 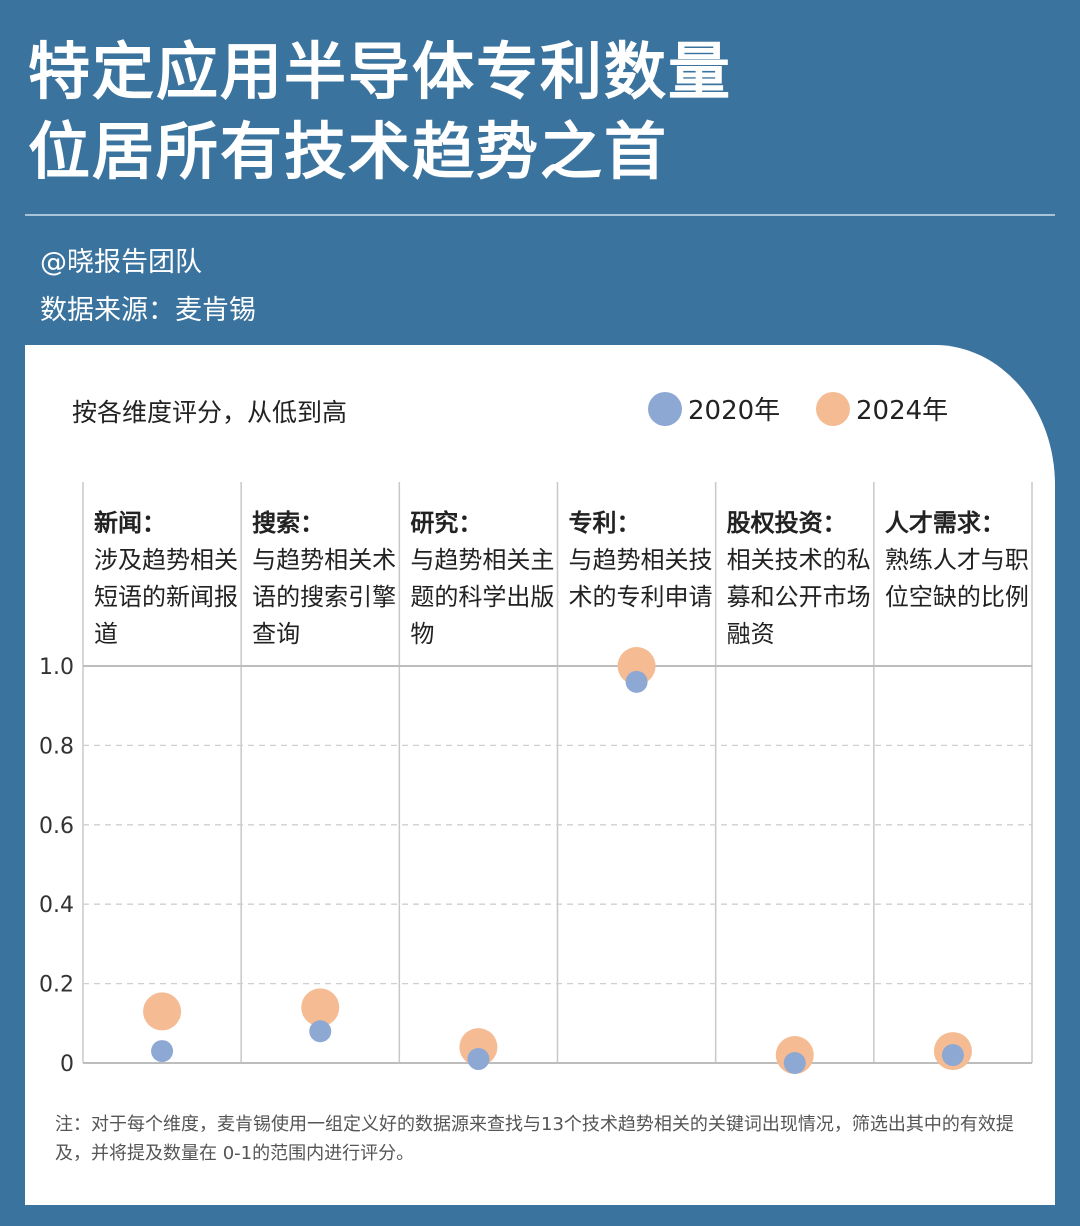 I want to click on column-header: 研究： 与趋势相关主题的科学出版物, so click(x=485, y=579).